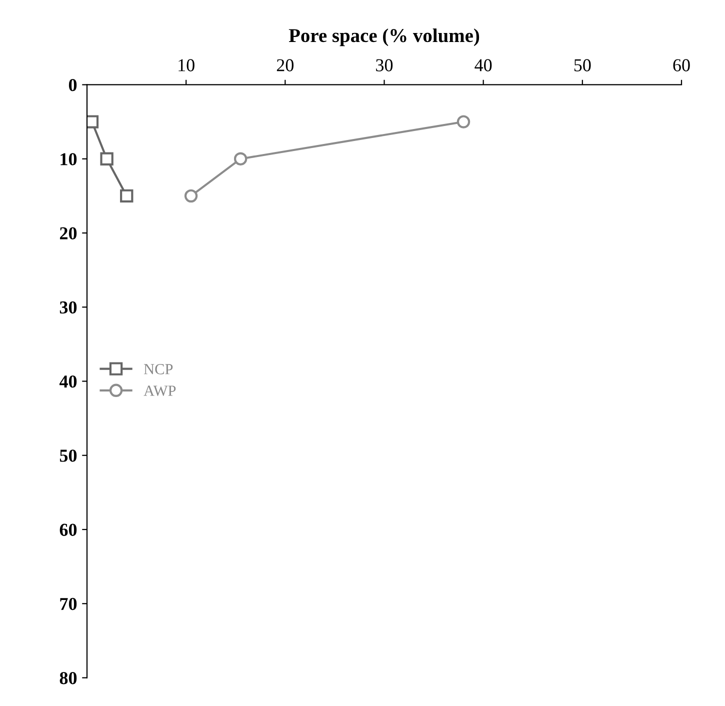  Describe the element at coordinates (160, 391) in the screenshot. I see `legend-label: AWP` at that location.